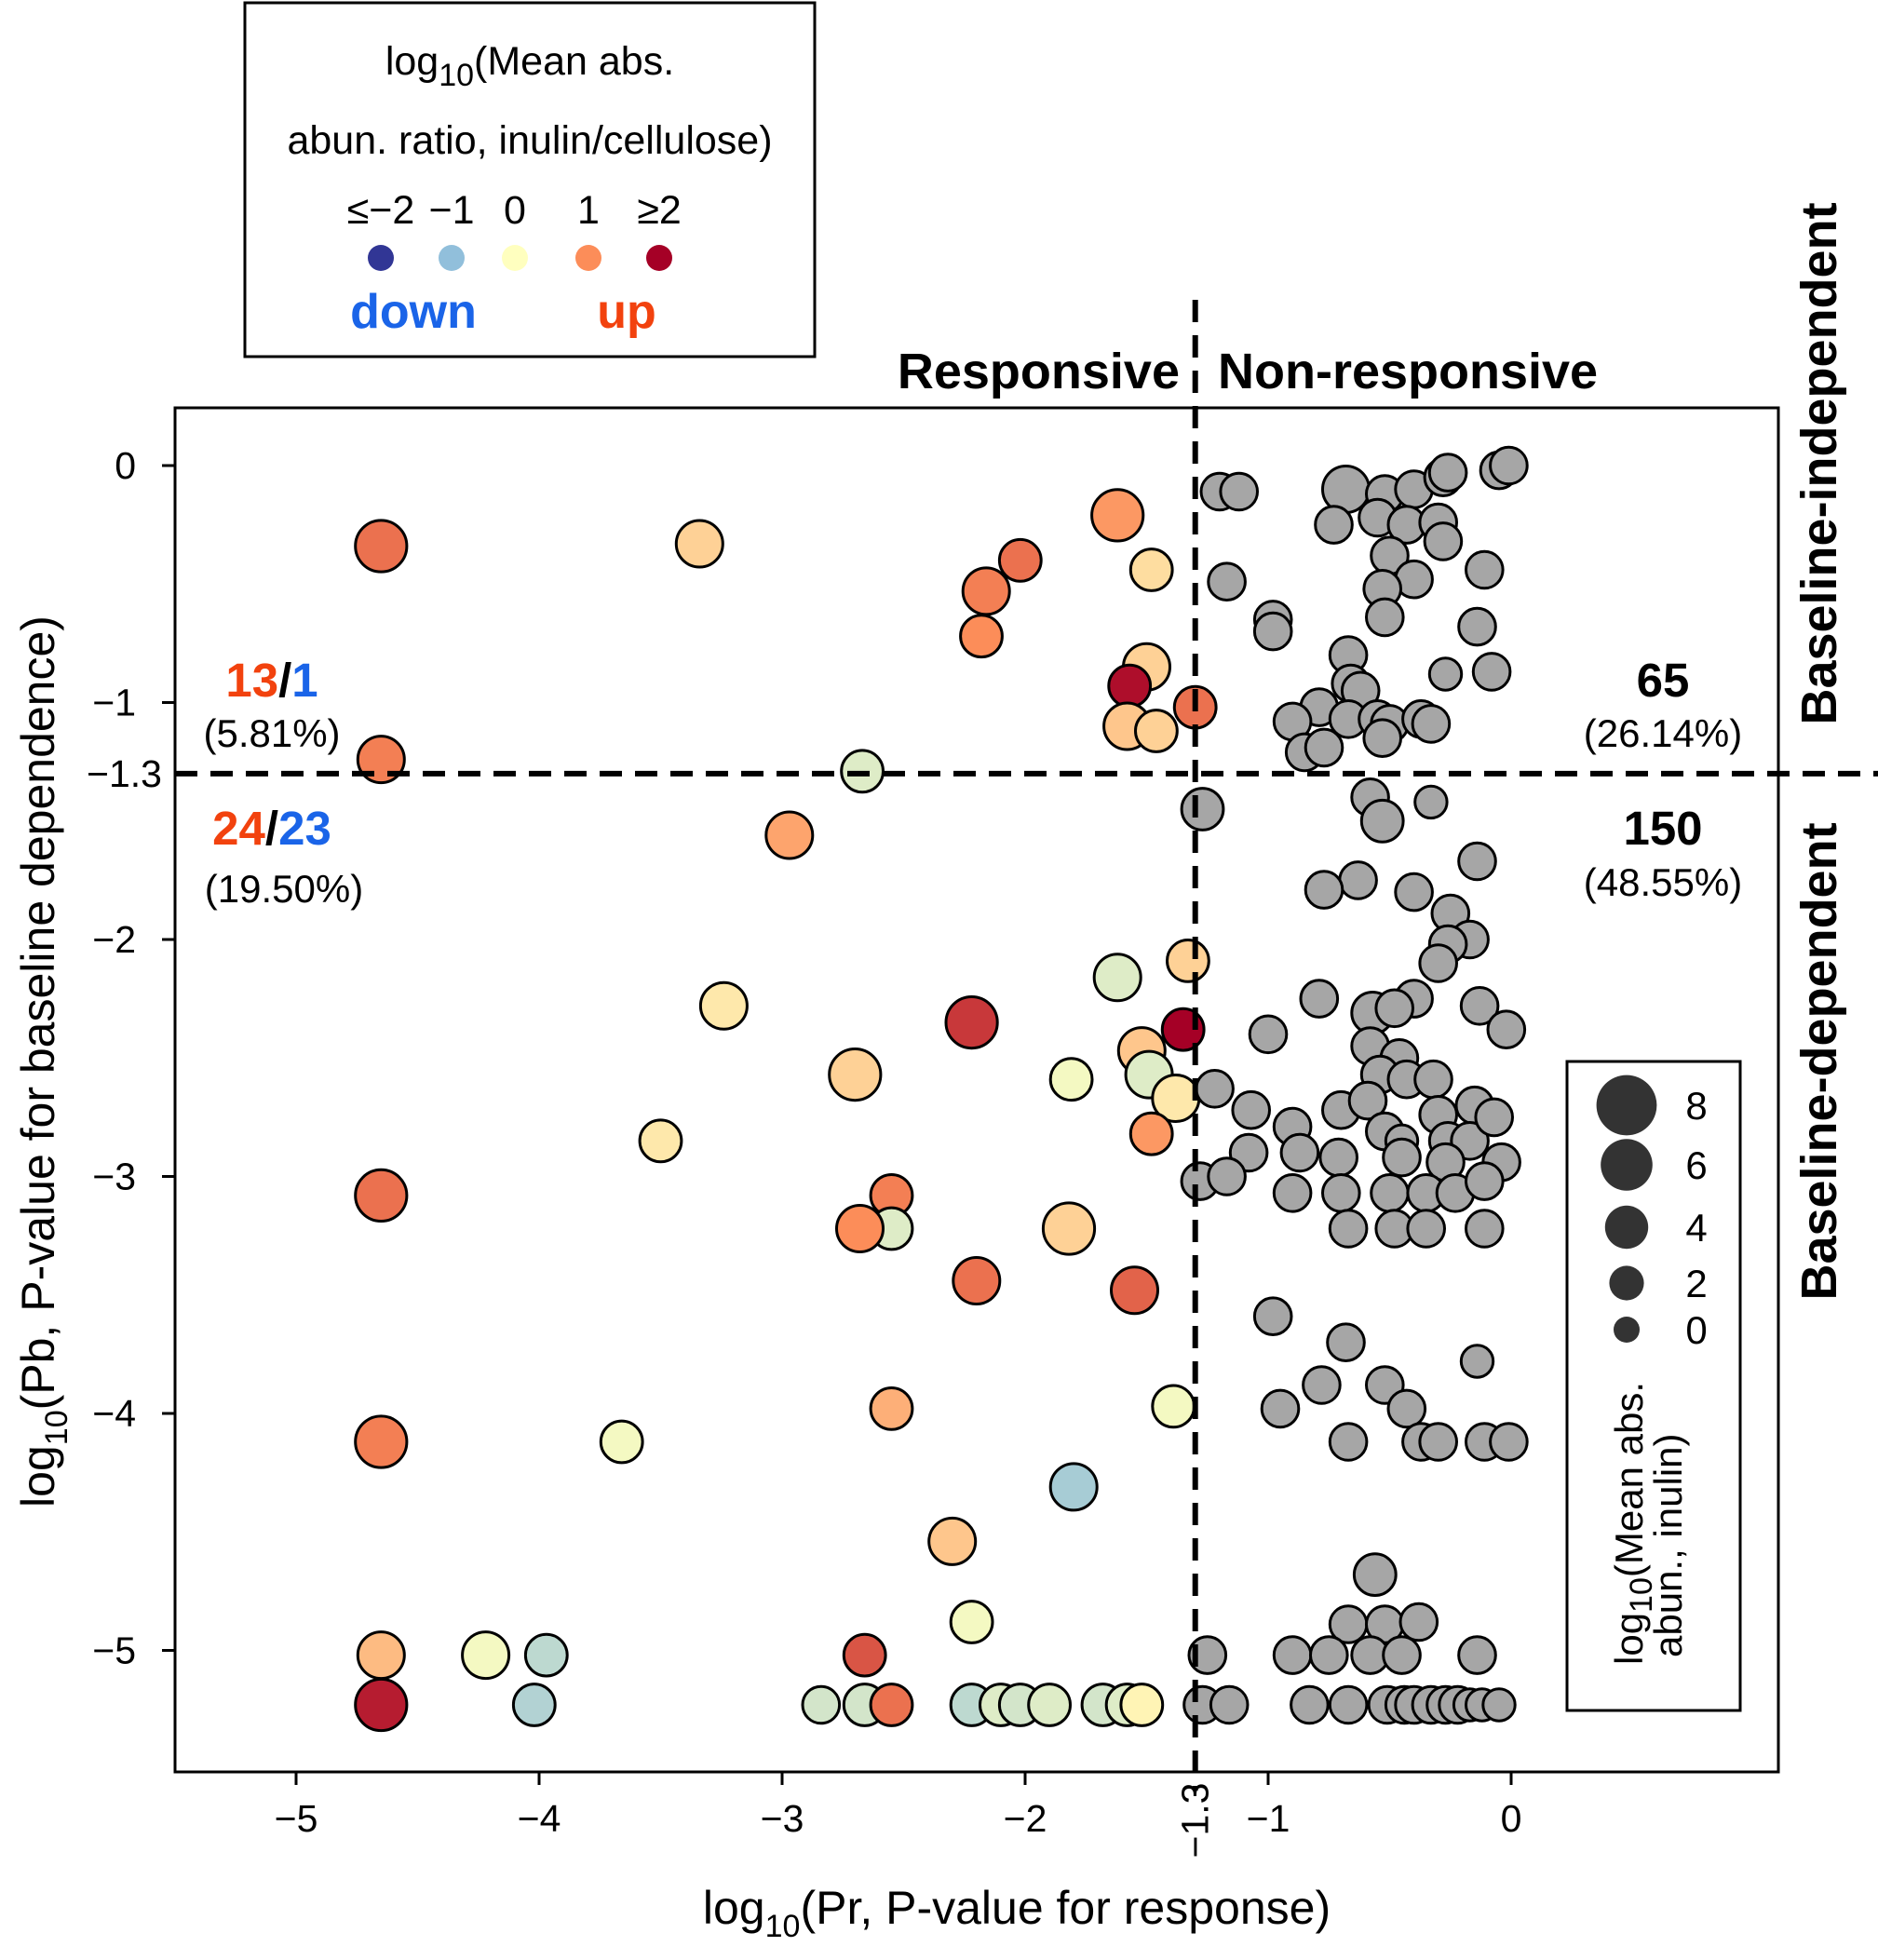 Image resolution: width=1878 pixels, height=1960 pixels. I want to click on region-label-non-responsive: Non-responsive, so click(1408, 372).